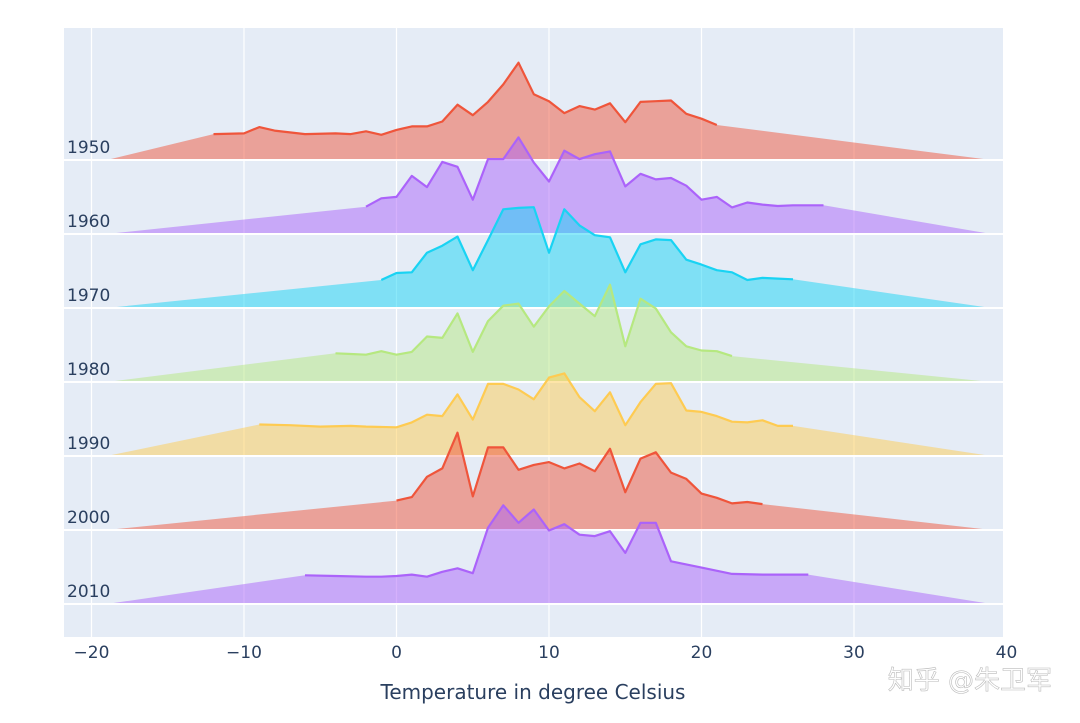 The image size is (1080, 723). Describe the element at coordinates (88, 444) in the screenshot. I see `ridge-label-1990: 1990` at that location.